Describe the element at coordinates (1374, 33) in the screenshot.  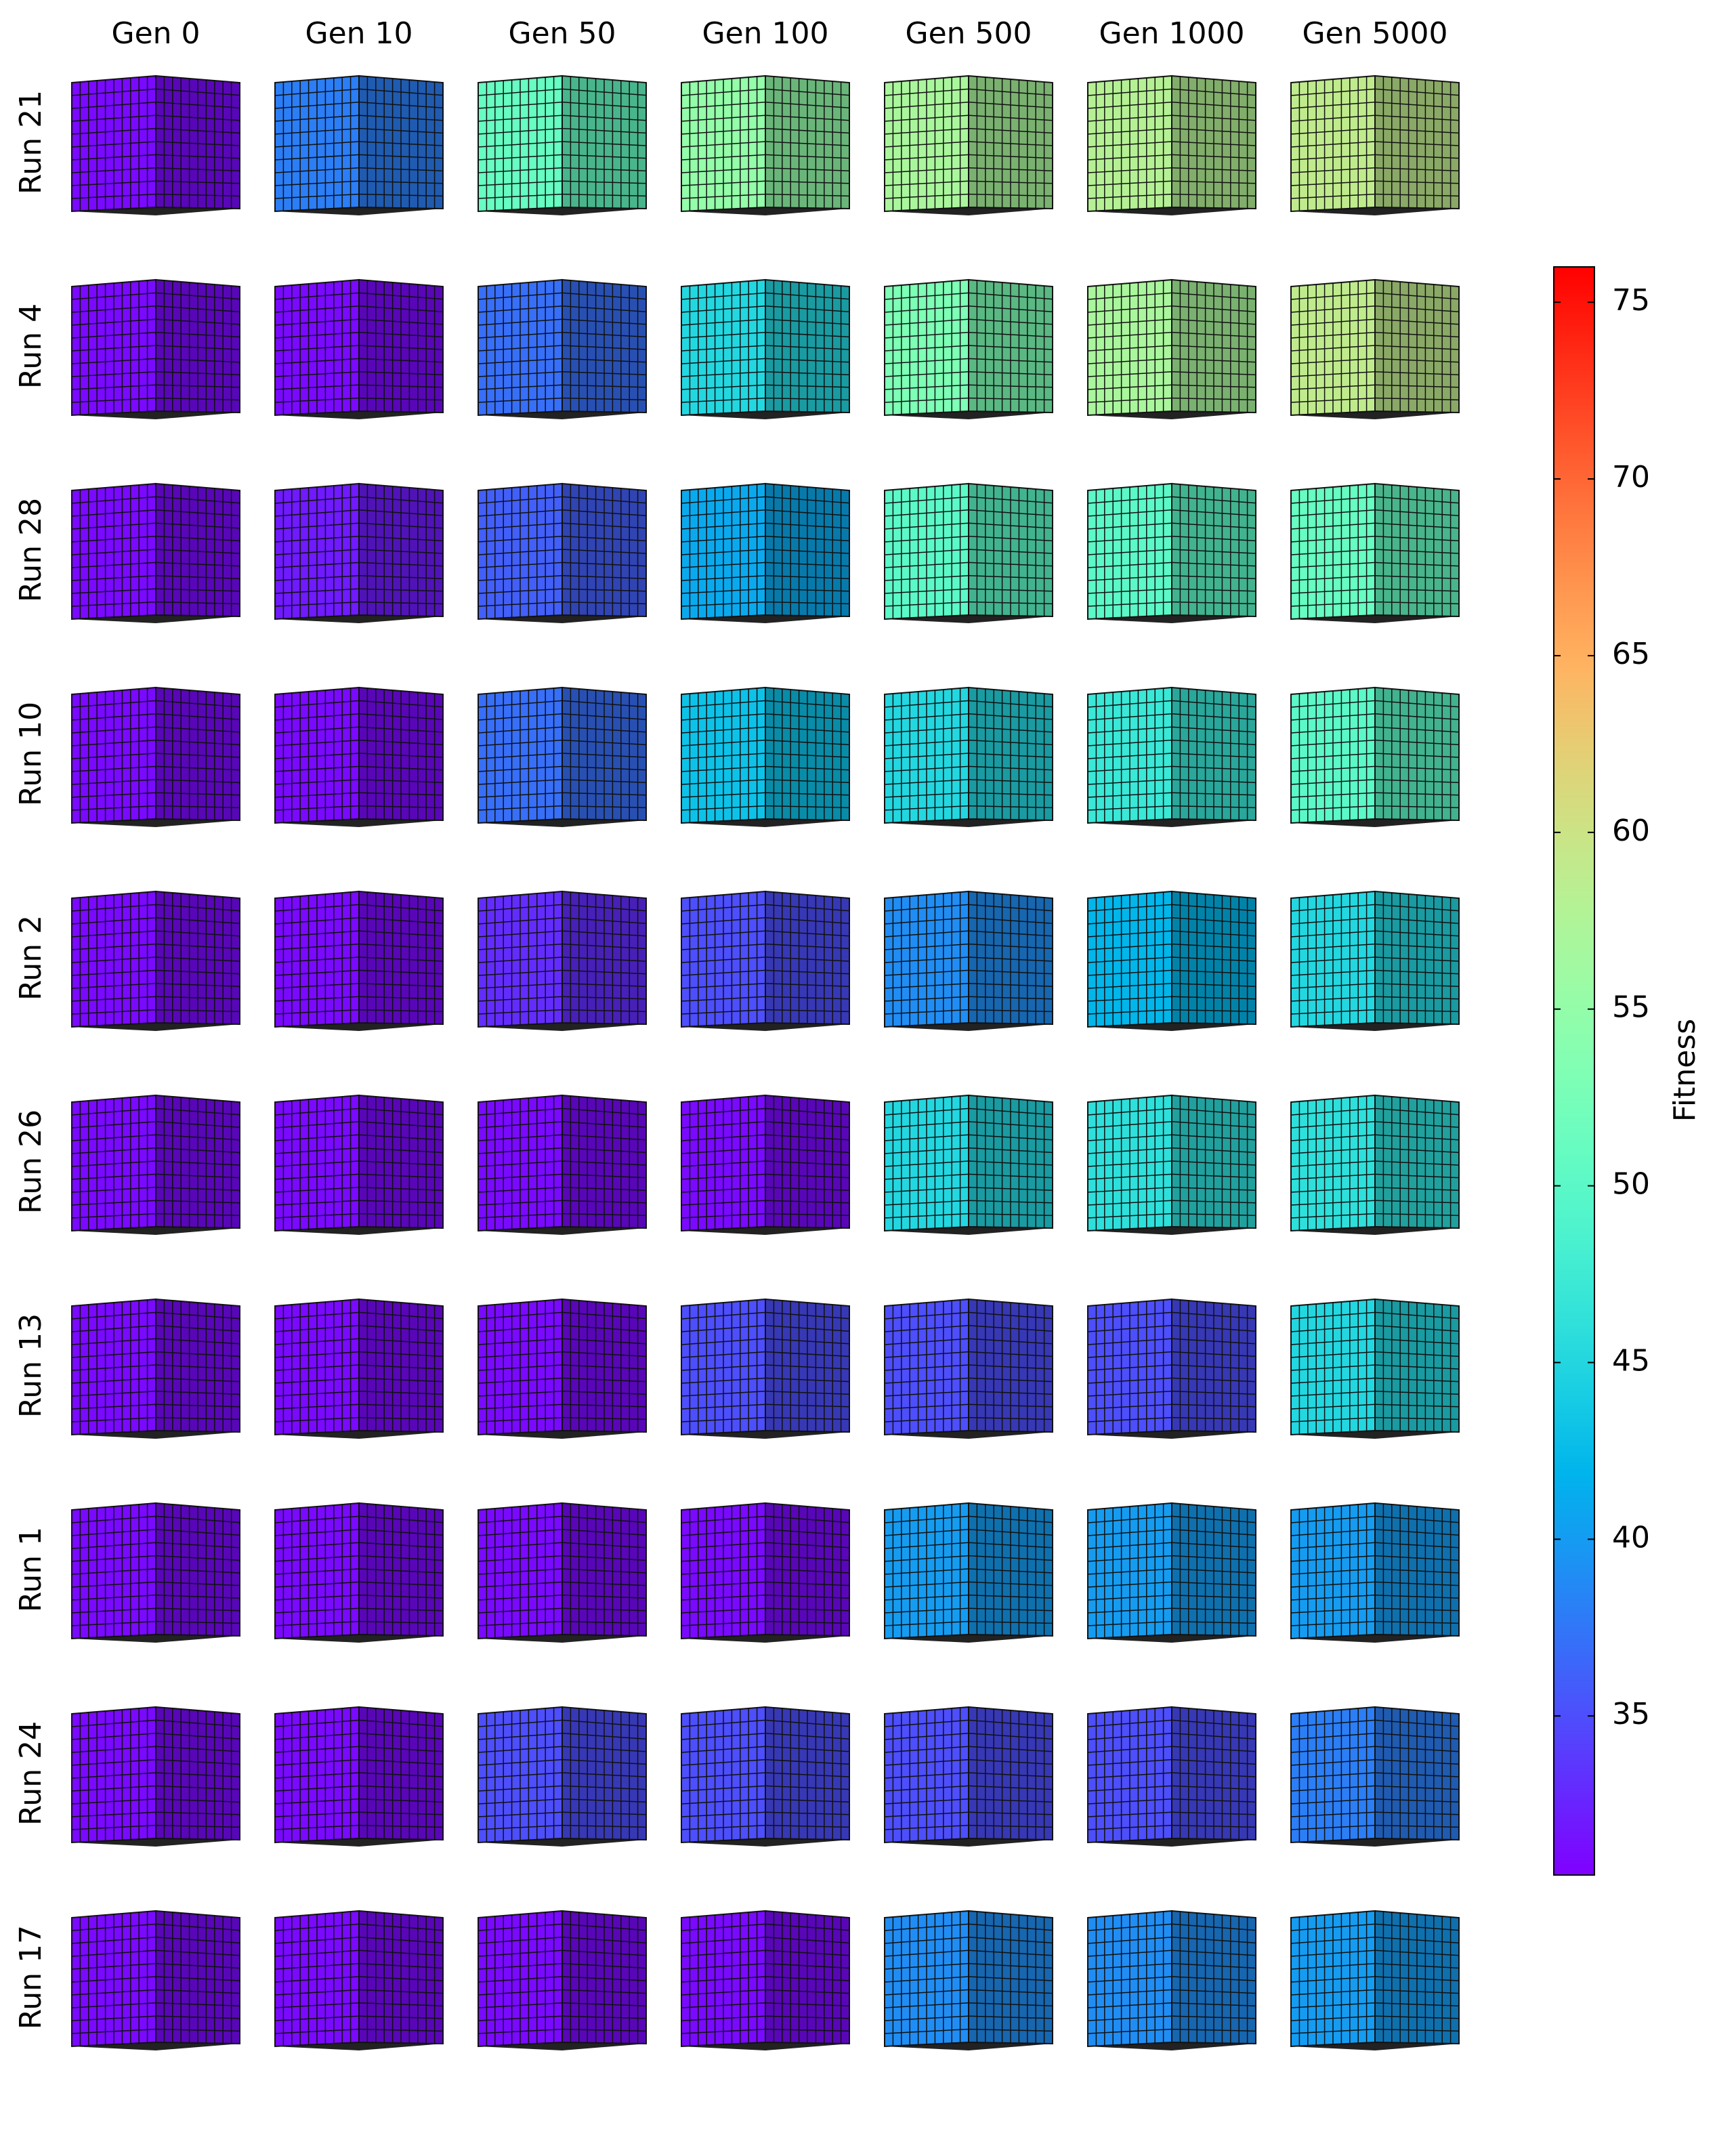
I see `column-label: Gen 5000` at that location.